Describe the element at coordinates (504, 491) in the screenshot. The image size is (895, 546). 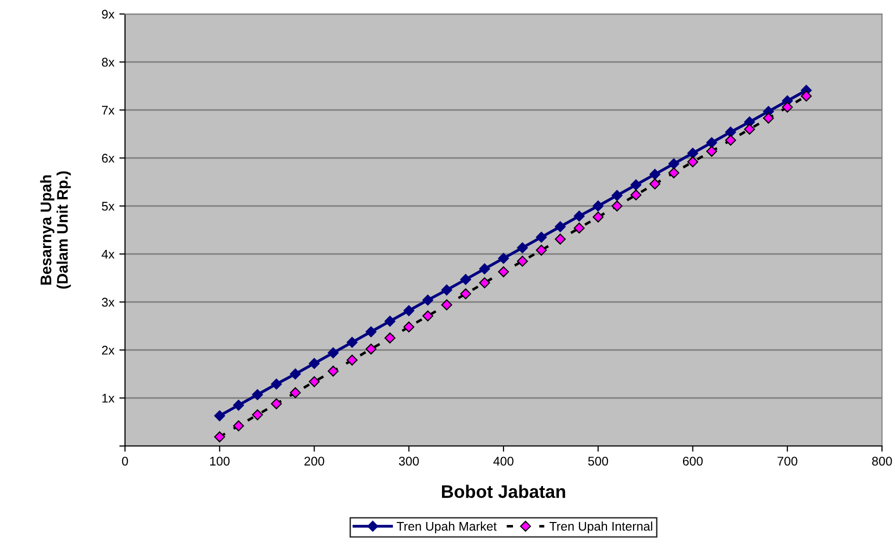
I see `x-axis-title: Bobot Jabatan` at that location.